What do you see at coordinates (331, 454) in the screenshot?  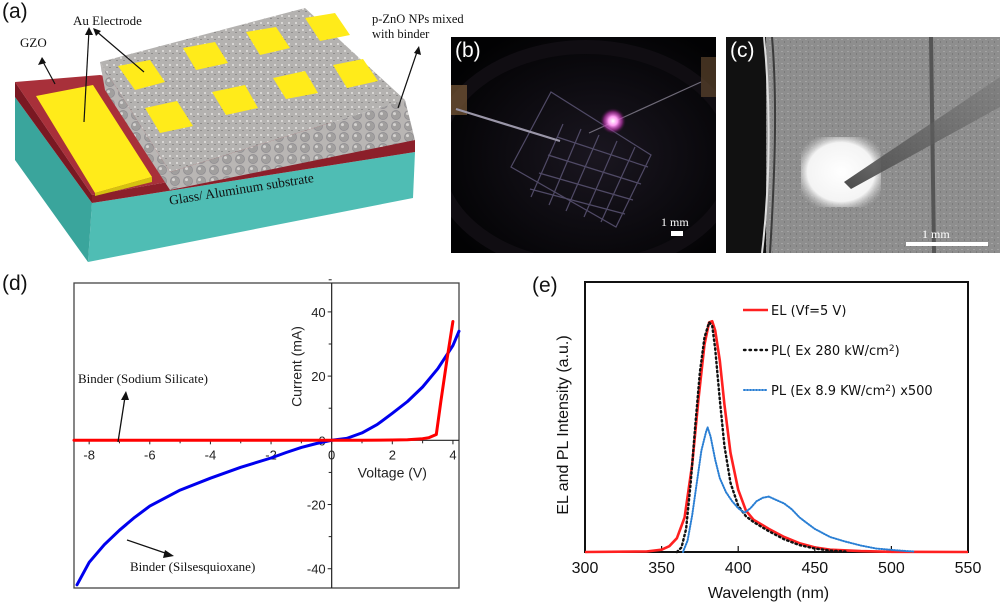 I see `x-tick-label: 0` at bounding box center [331, 454].